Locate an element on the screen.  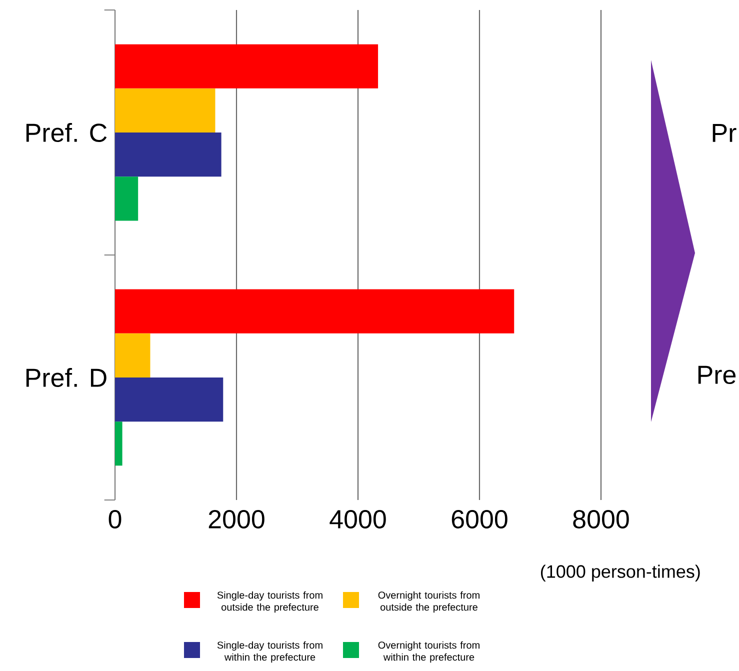
y-tick-label: Pref. D is located at coordinates (66, 378).